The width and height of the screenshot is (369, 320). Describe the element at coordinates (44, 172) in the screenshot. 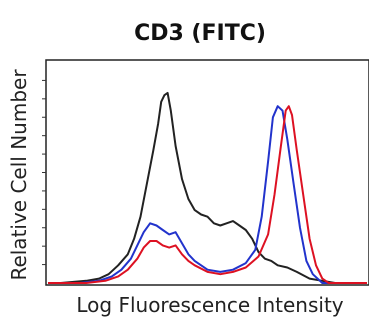

I see `y-axis-minor-ticks` at that location.